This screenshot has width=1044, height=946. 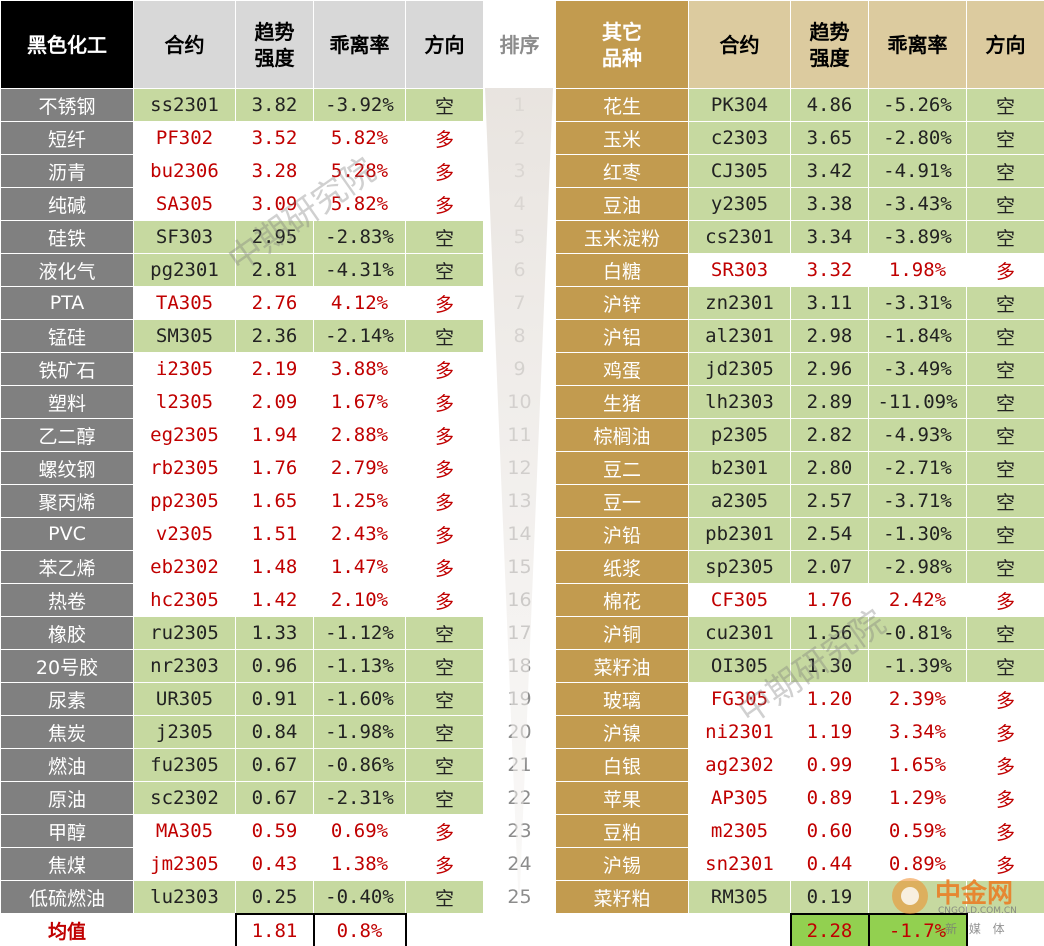 What do you see at coordinates (359, 105) in the screenshot?
I see `deviation-value: -3.92%` at bounding box center [359, 105].